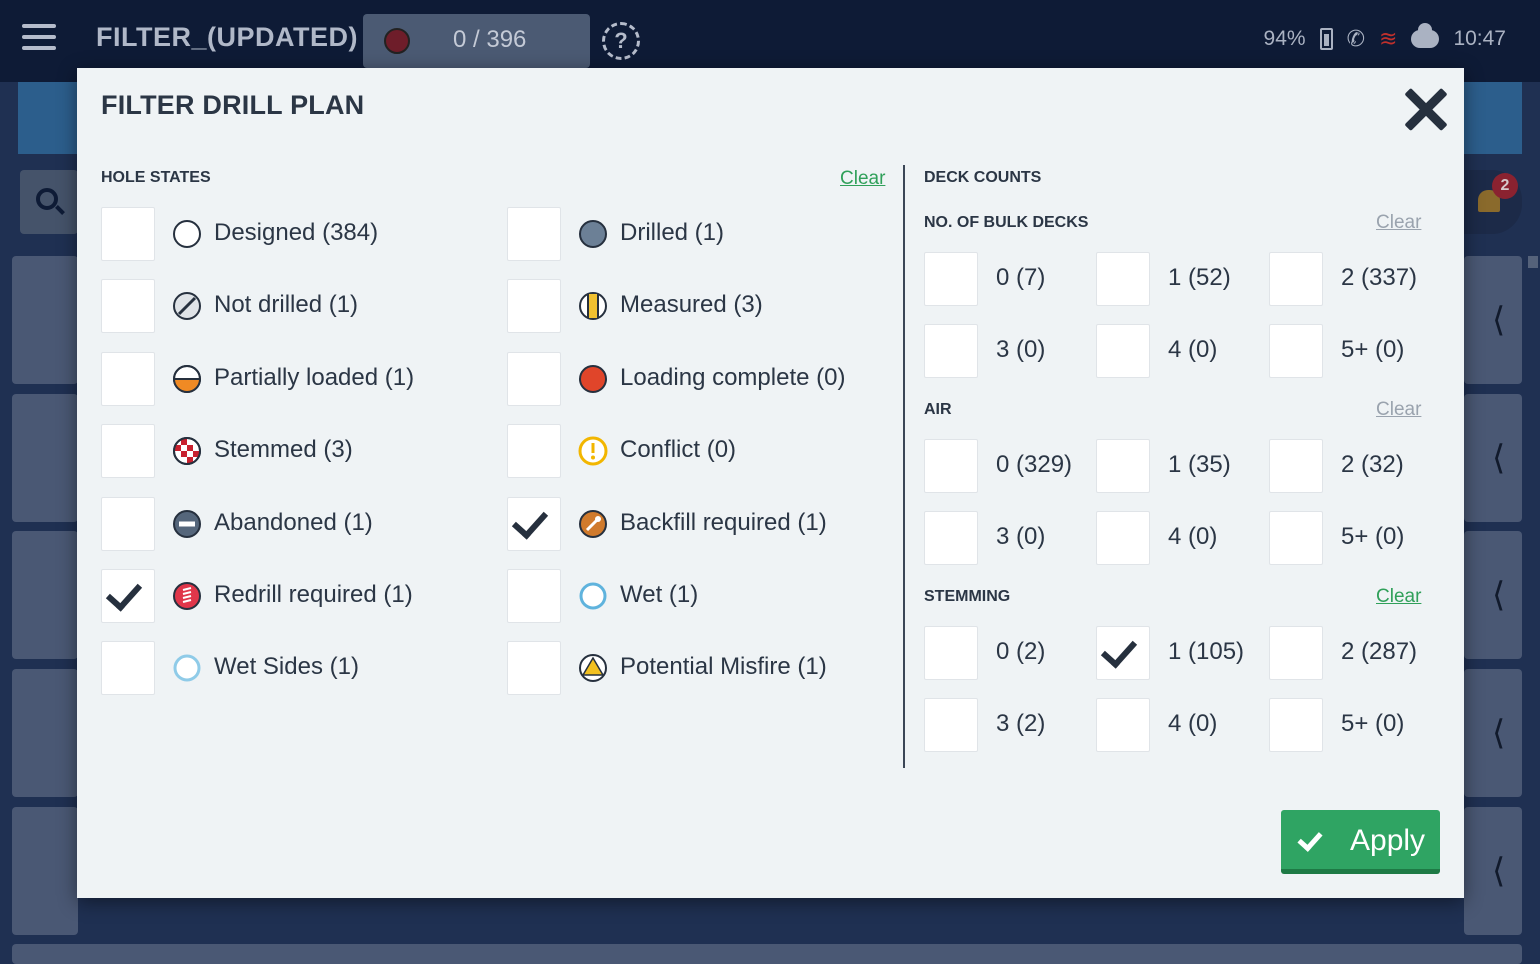 Image resolution: width=1540 pixels, height=964 pixels. I want to click on checkbox-partially-loaded, so click(128, 379).